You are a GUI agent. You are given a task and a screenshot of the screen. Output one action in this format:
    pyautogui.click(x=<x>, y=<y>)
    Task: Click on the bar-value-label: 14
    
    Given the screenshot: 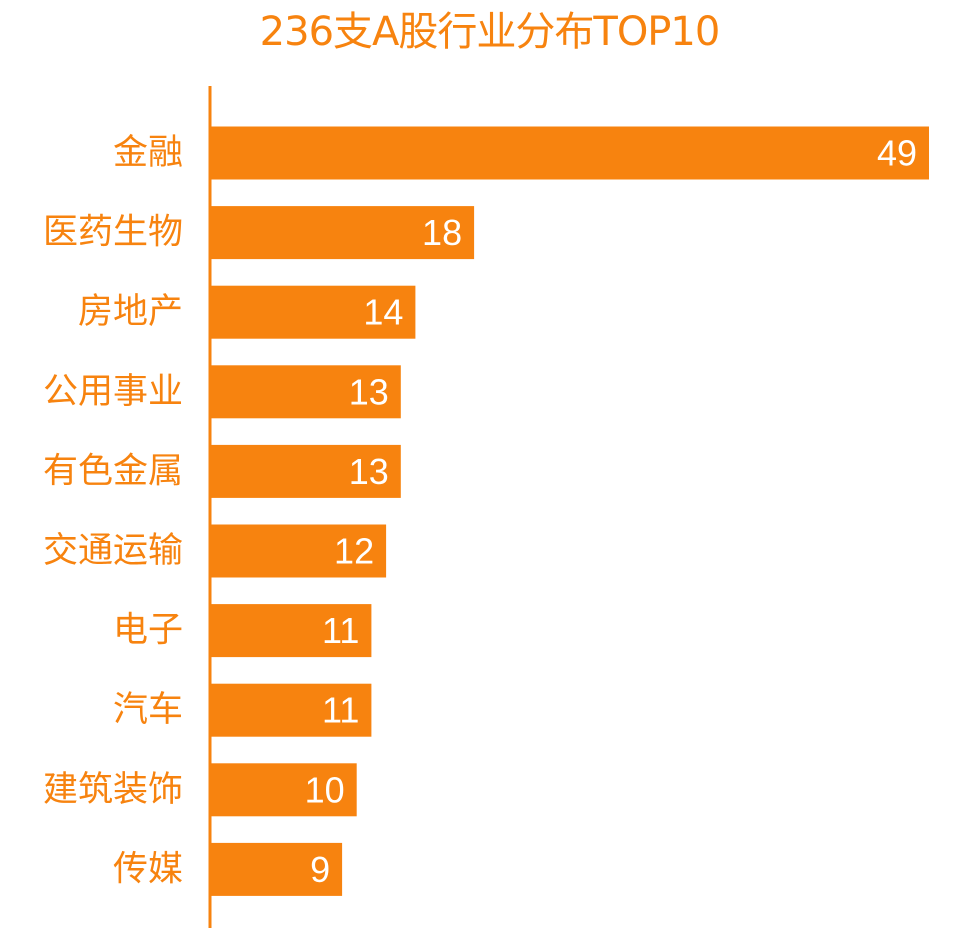 What is the action you would take?
    pyautogui.click(x=383, y=312)
    